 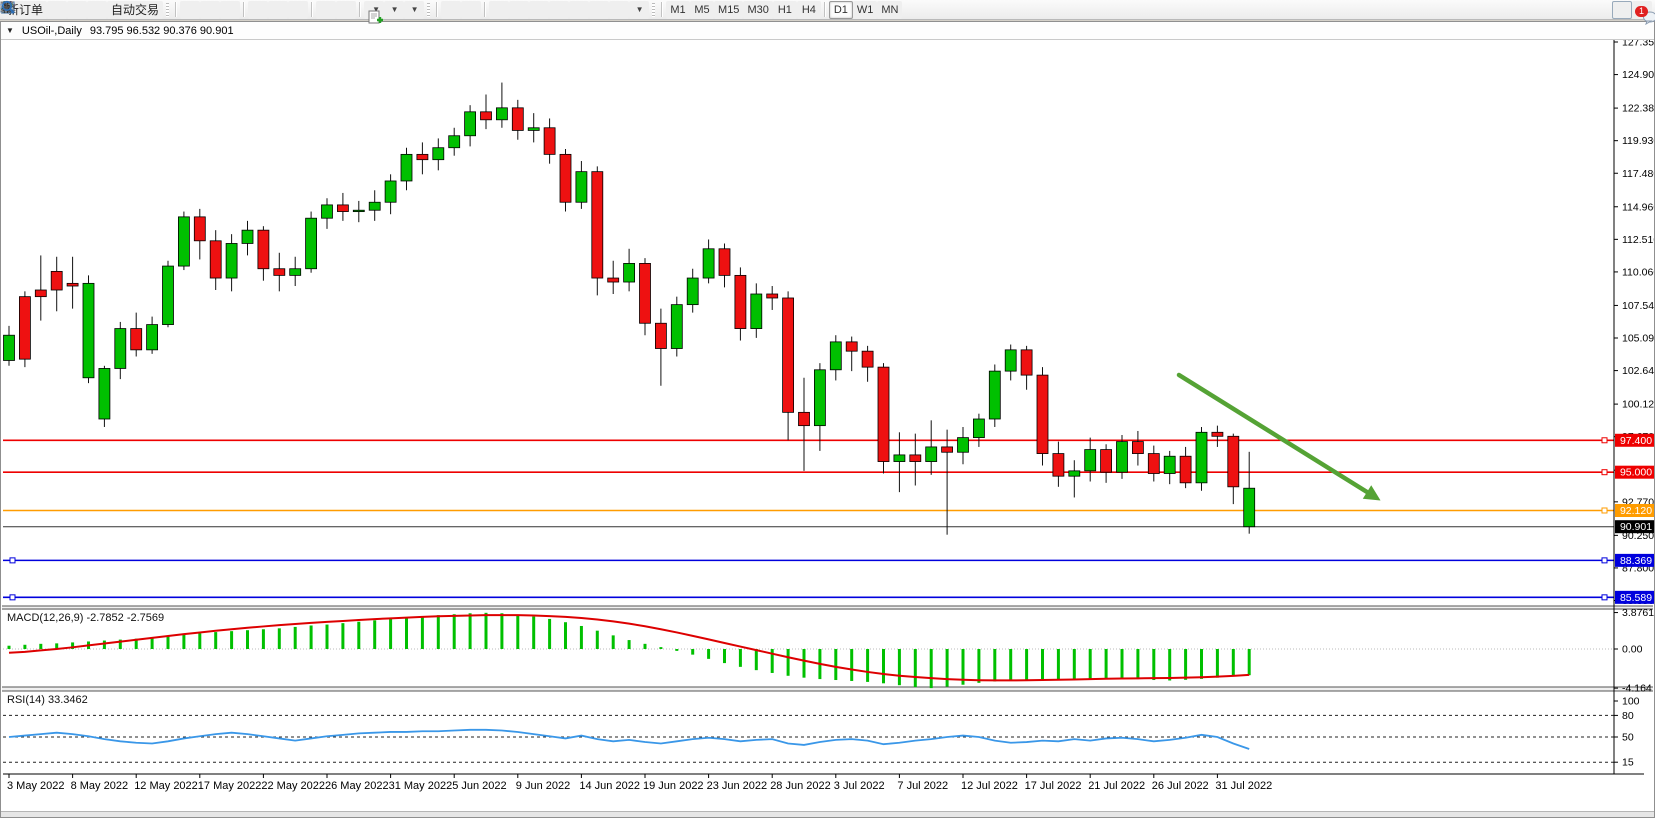 I want to click on tile-windows-button, so click(x=154, y=9).